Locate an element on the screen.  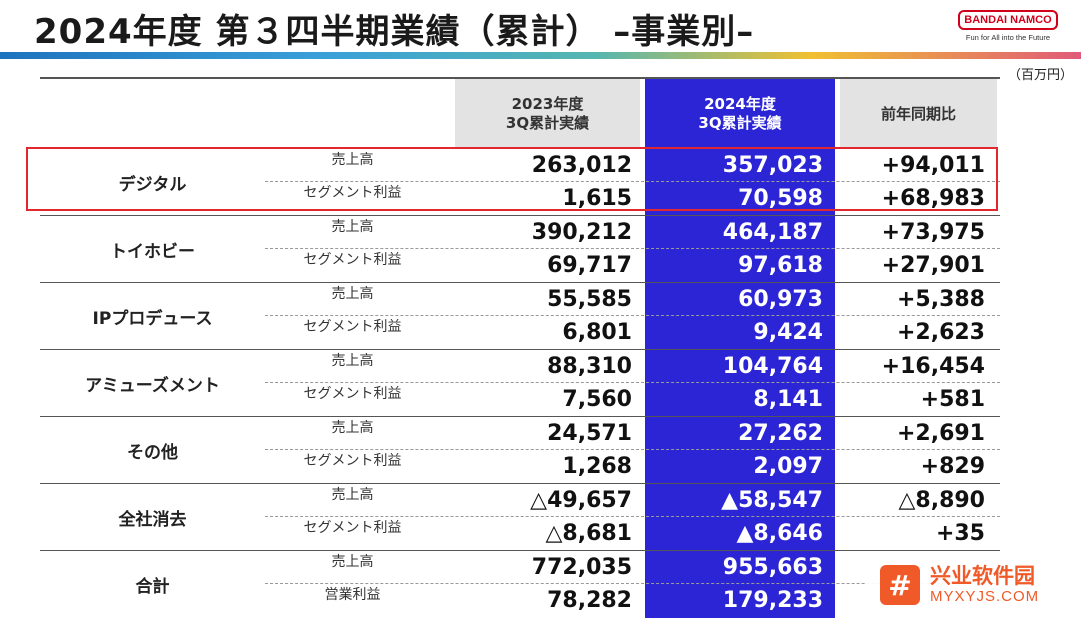
value-yoy: +68,983 is located at coordinates (933, 198).